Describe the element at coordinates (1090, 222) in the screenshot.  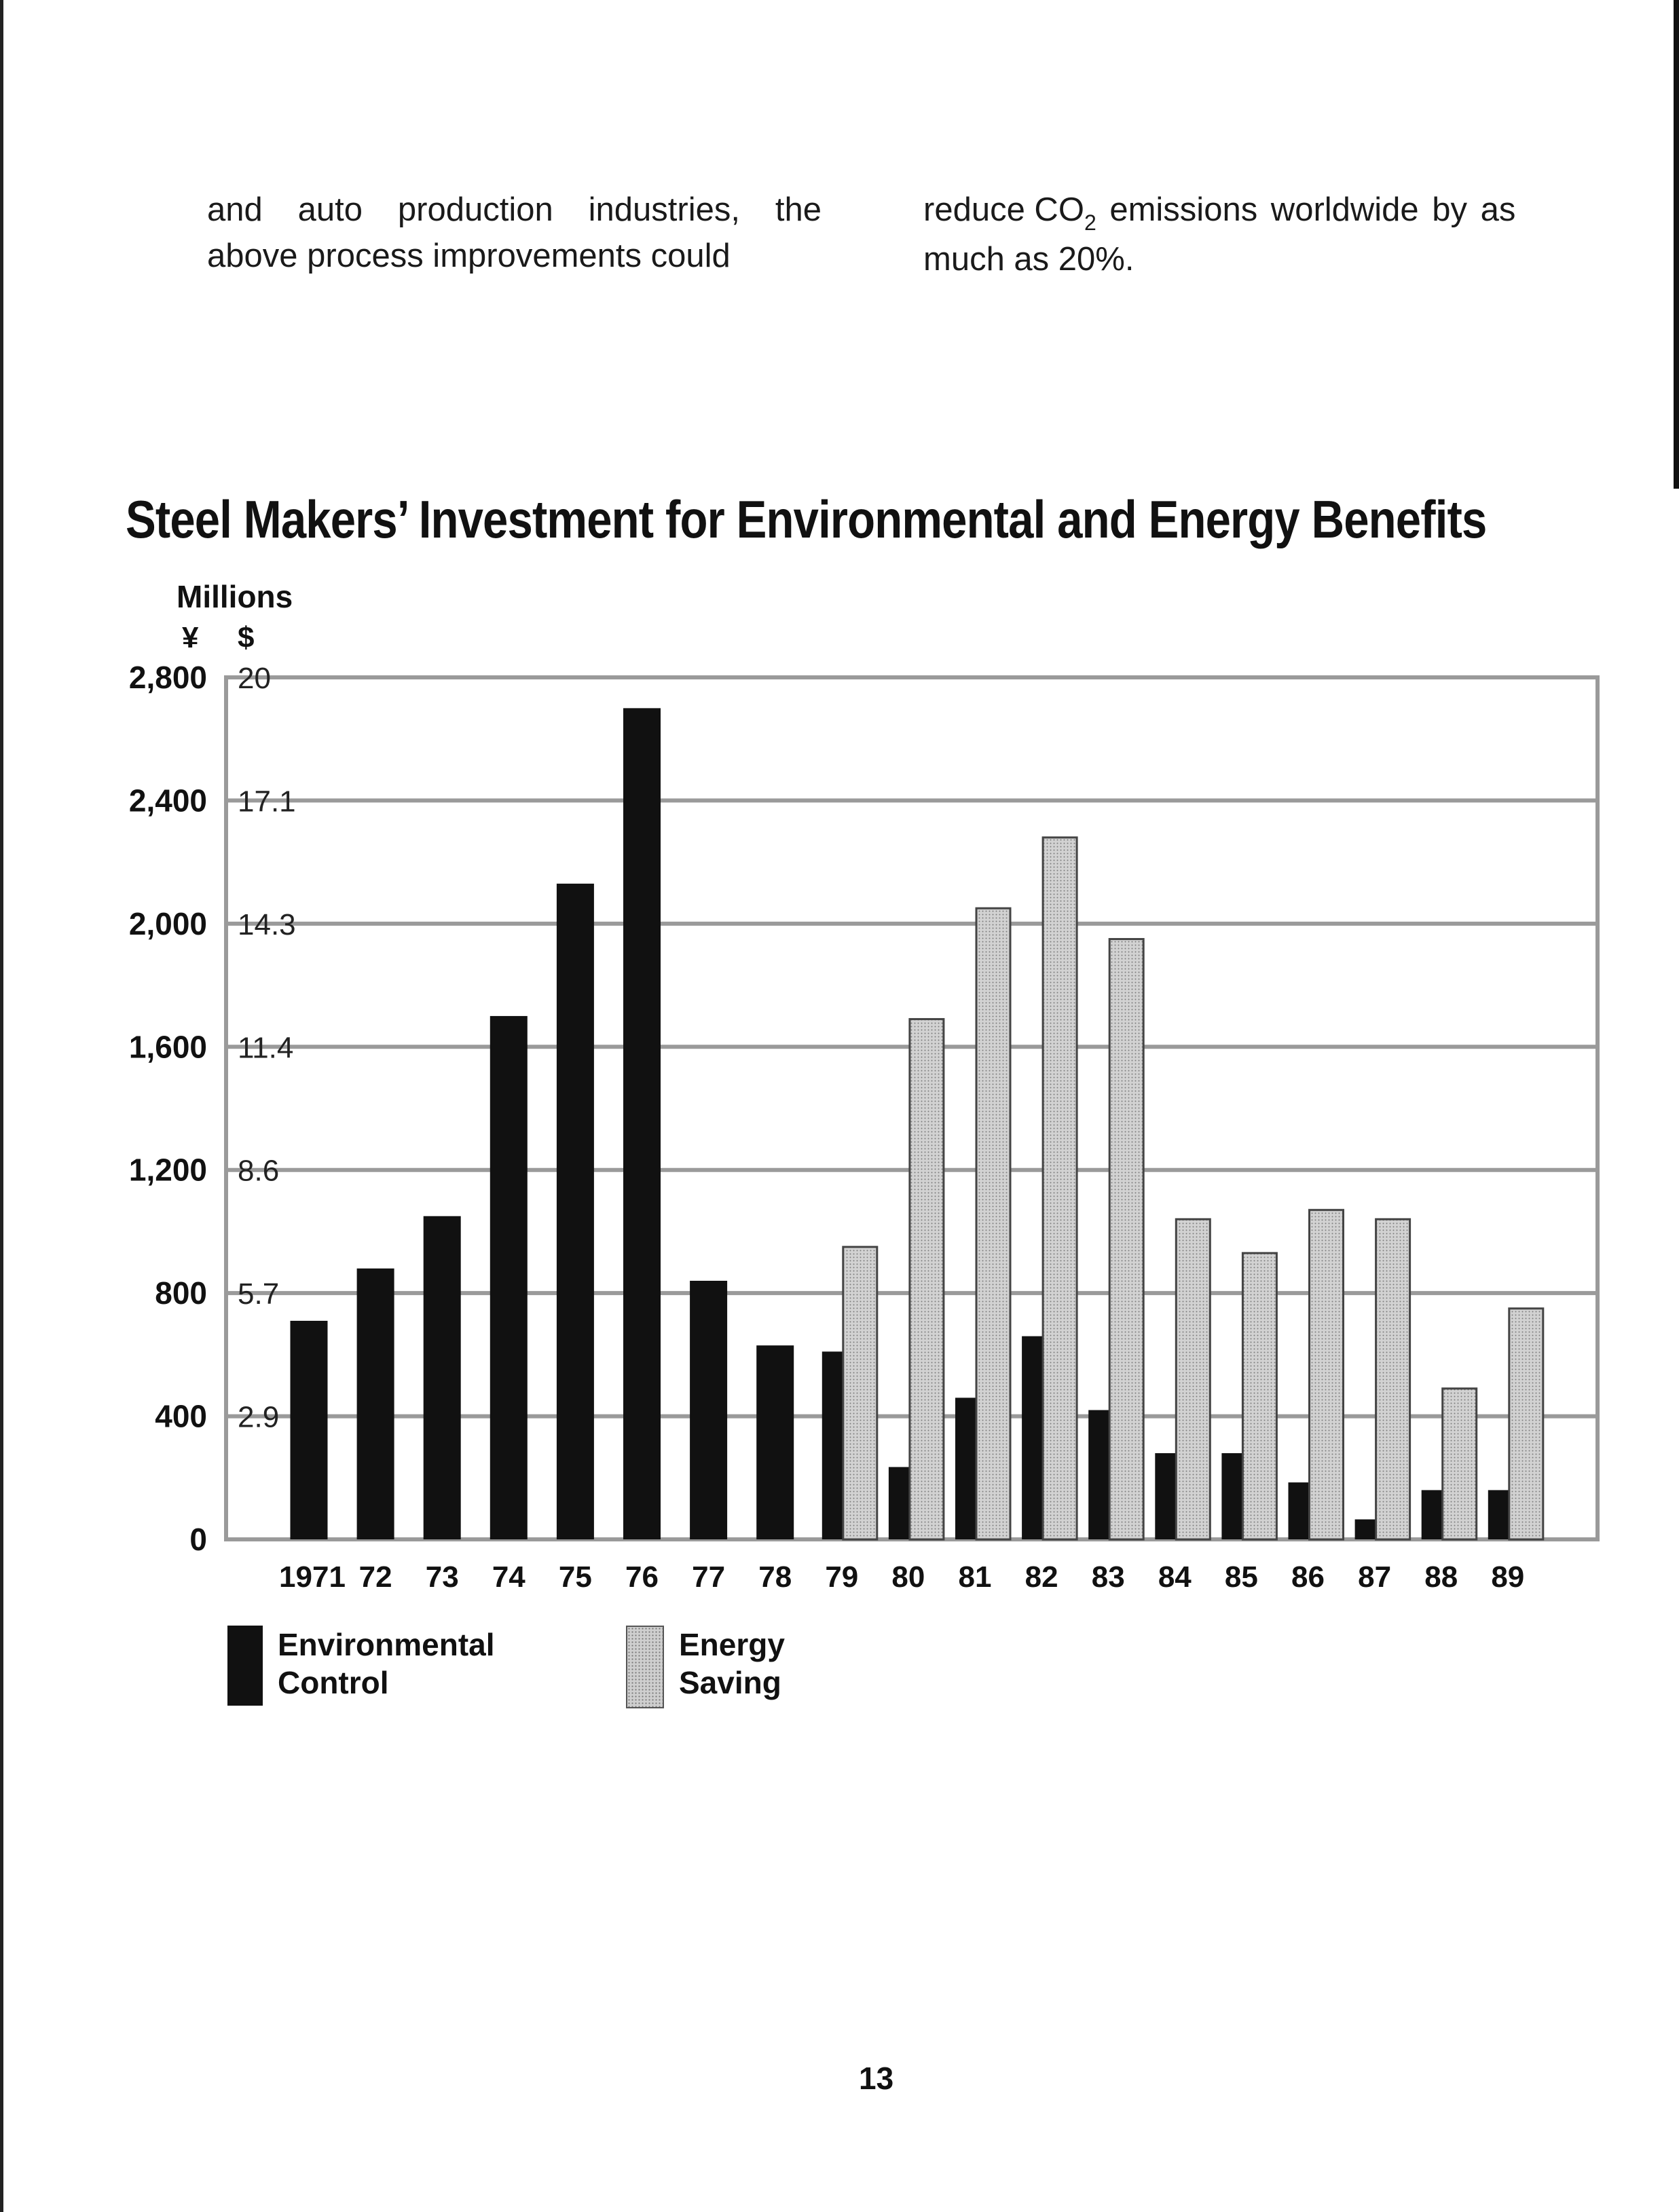
I see `co2-subscript: 2` at that location.